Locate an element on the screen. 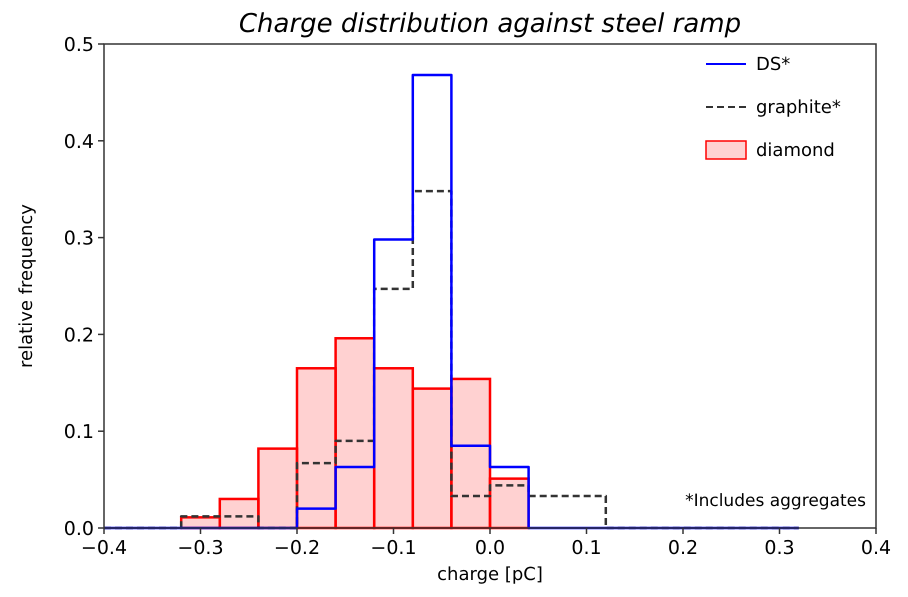  legend-label: graphite* is located at coordinates (798, 107).